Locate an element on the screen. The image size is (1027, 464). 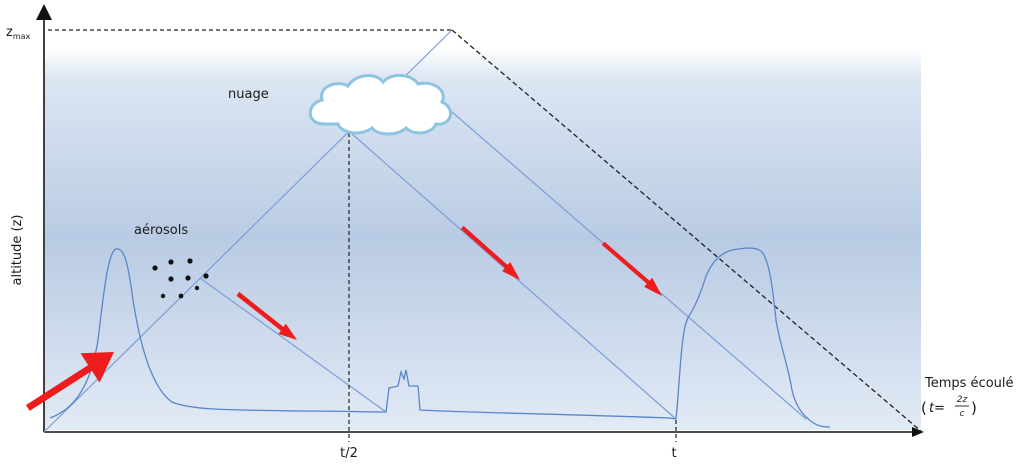
x-axis-arrowhead is located at coordinates (918, 432).